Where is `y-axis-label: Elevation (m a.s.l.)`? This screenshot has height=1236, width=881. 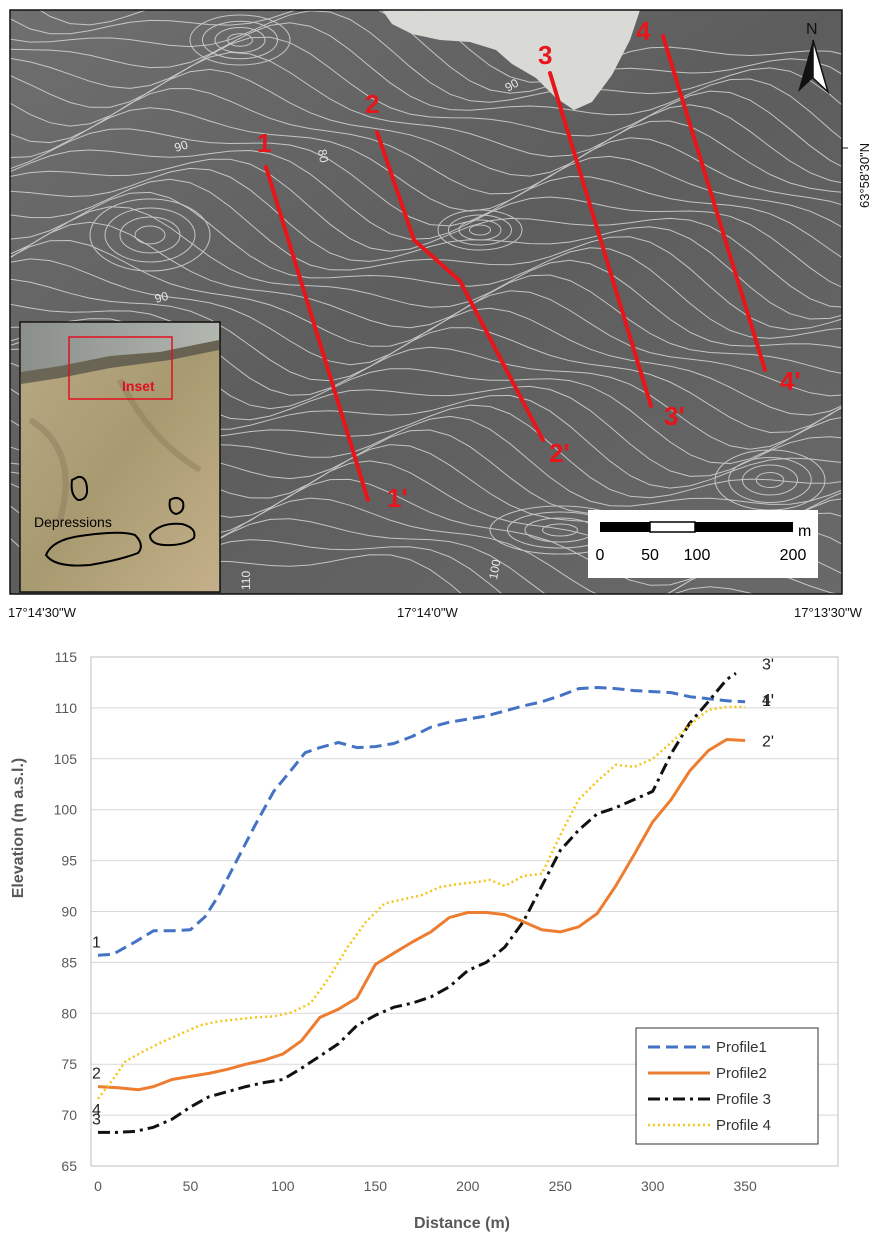
y-axis-label: Elevation (m a.s.l.) is located at coordinates (18, 828).